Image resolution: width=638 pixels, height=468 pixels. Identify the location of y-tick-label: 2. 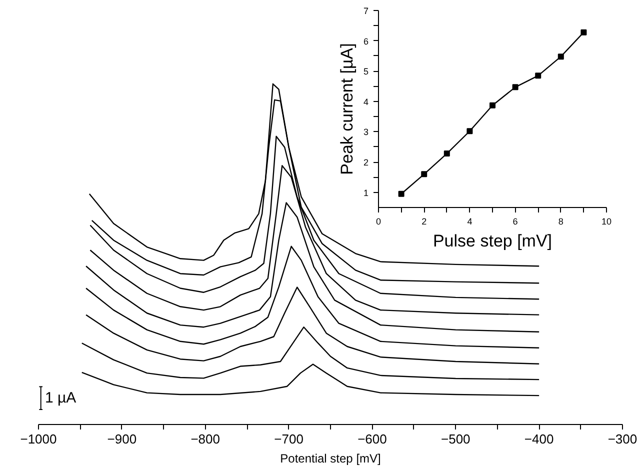
(366, 163).